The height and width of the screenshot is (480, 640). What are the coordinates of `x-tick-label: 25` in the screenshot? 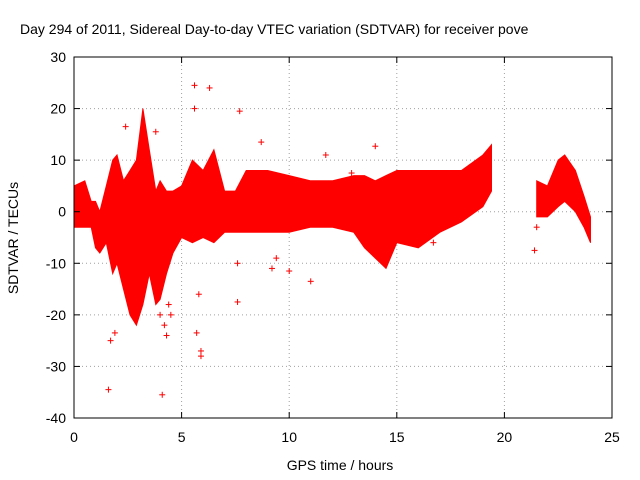 It's located at (612, 437).